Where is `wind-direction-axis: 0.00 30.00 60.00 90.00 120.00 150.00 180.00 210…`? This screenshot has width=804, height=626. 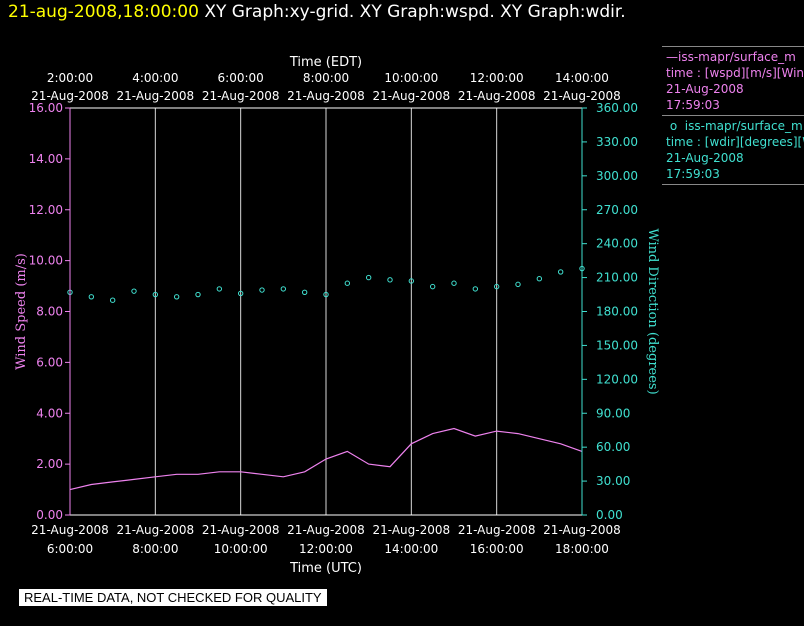
wind-direction-axis: 0.00 30.00 60.00 90.00 120.00 150.00 180.00 210… is located at coordinates (621, 311).